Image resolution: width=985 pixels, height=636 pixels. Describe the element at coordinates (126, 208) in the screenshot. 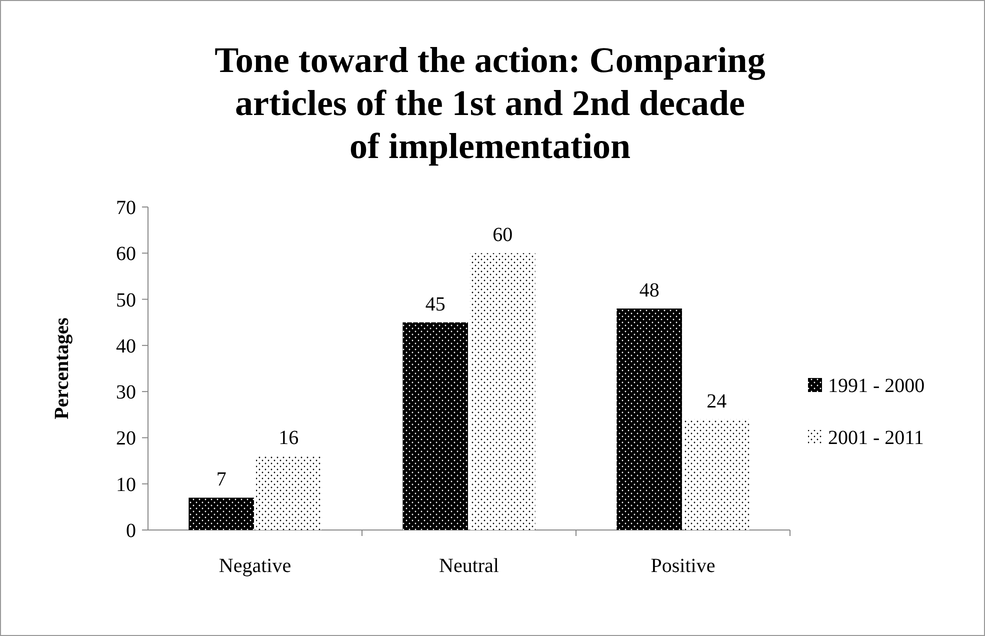

I see `y-tick-label: 70` at that location.